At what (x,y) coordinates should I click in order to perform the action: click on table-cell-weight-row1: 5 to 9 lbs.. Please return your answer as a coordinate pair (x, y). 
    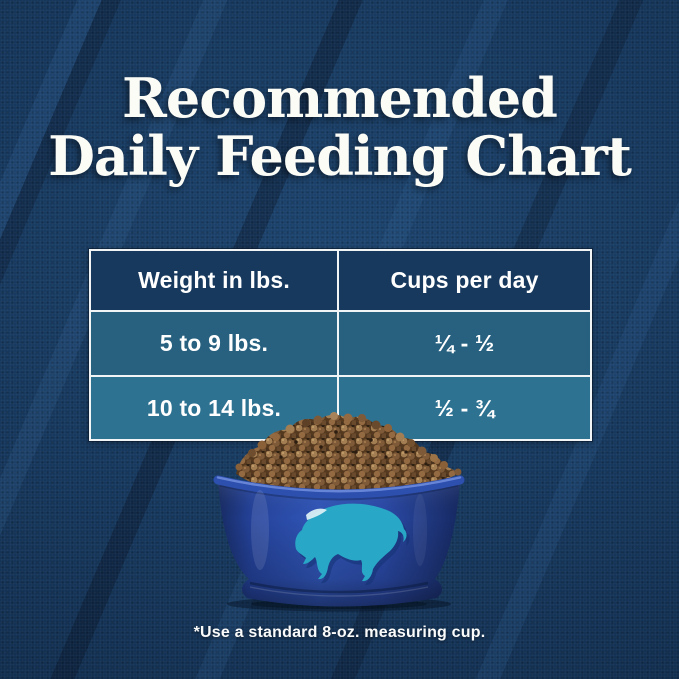
    Looking at the image, I should click on (214, 343).